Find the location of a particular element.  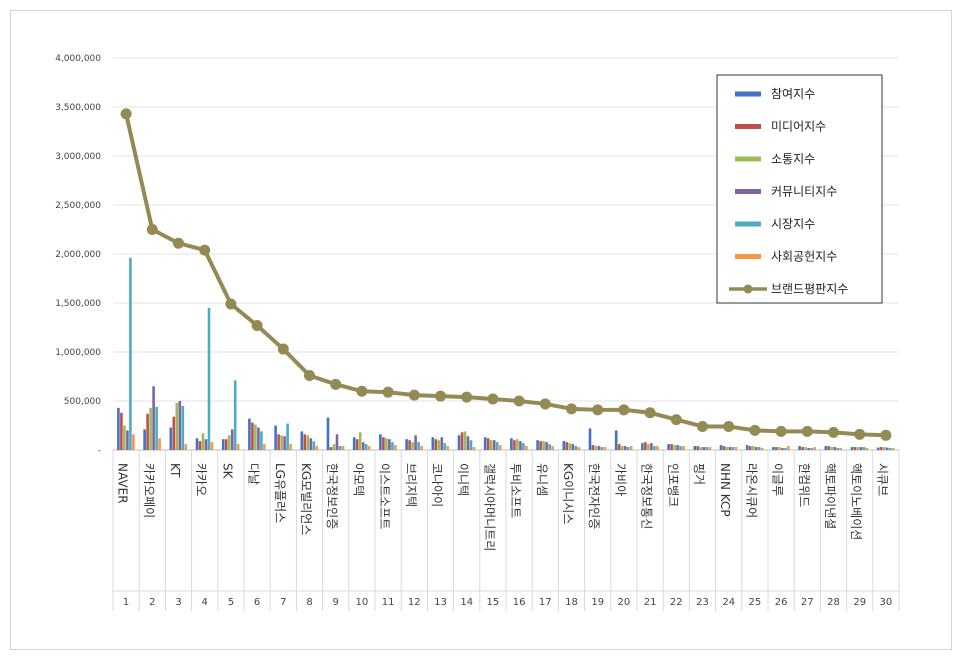

category-label: 카카오페이 is located at coordinates (149, 490).